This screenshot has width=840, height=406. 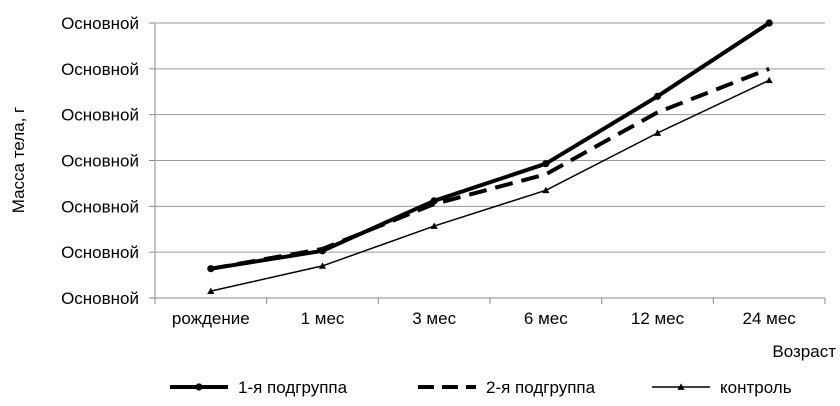 I want to click on x-tick-label: 3 мес, so click(x=434, y=318).